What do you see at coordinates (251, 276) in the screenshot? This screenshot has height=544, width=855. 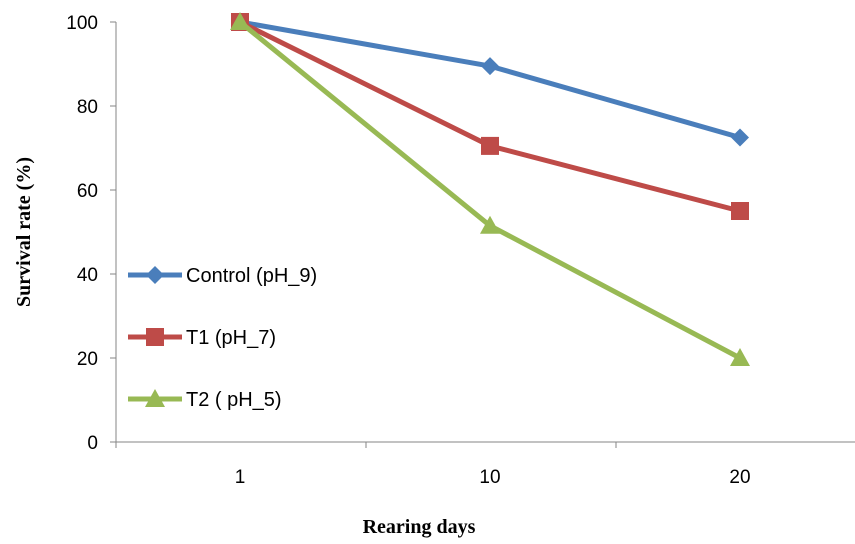 I see `legend-label: Control (pH_9)` at bounding box center [251, 276].